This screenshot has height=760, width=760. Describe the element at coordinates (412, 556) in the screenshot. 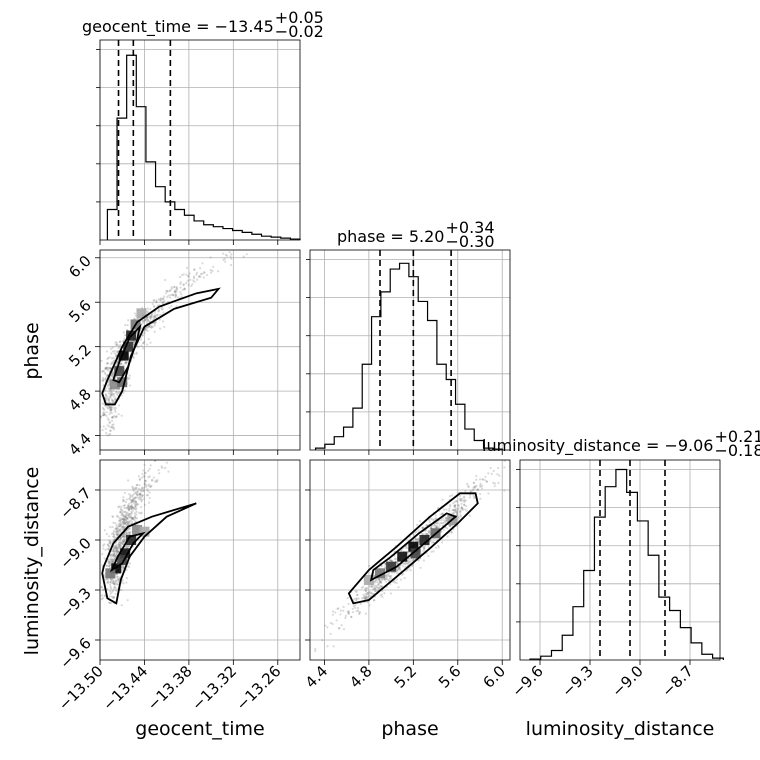

I see `scatter-points` at that location.